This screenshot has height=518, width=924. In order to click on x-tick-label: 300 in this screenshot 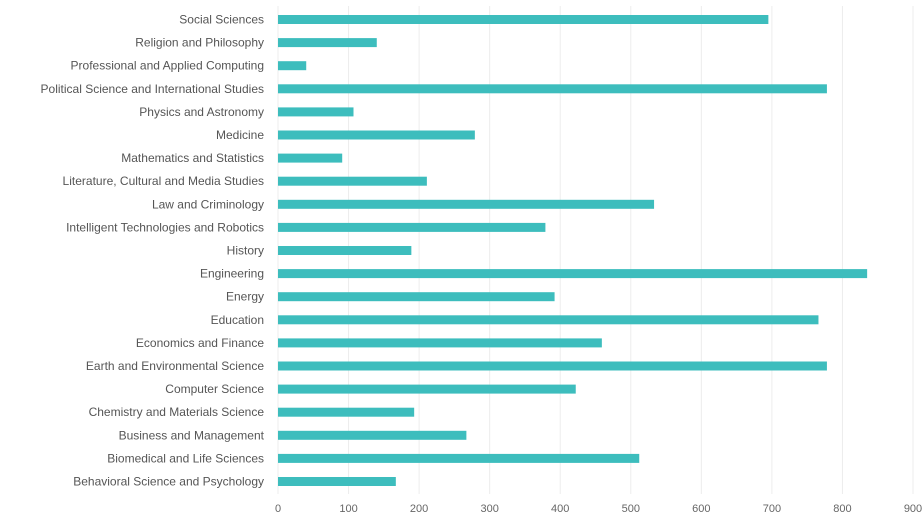, I will do `click(489, 509)`.